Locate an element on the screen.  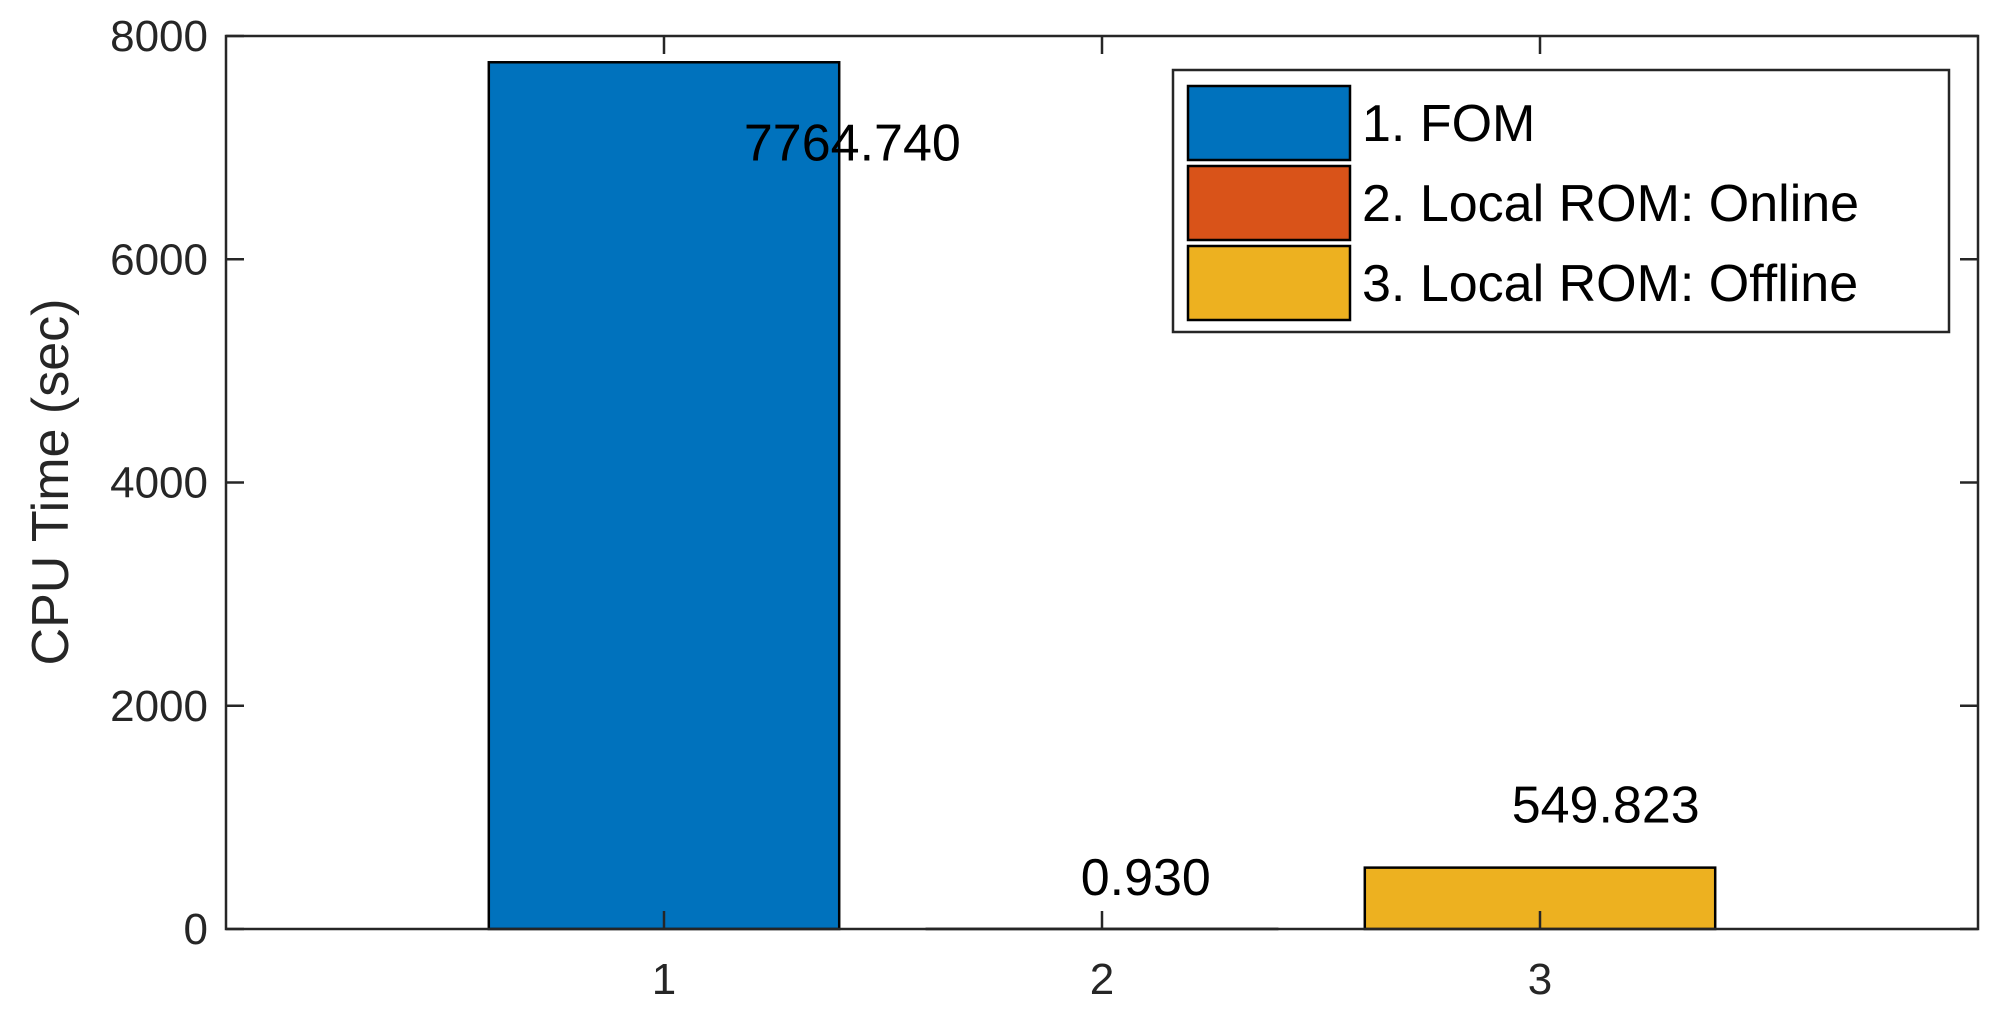
y-tick-label: 0 is located at coordinates (196, 929).